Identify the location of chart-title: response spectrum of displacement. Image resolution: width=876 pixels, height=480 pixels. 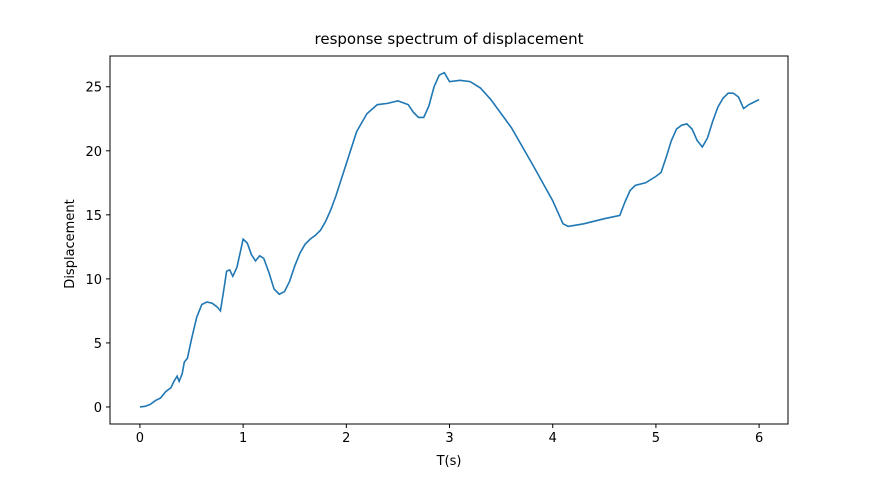
(449, 39).